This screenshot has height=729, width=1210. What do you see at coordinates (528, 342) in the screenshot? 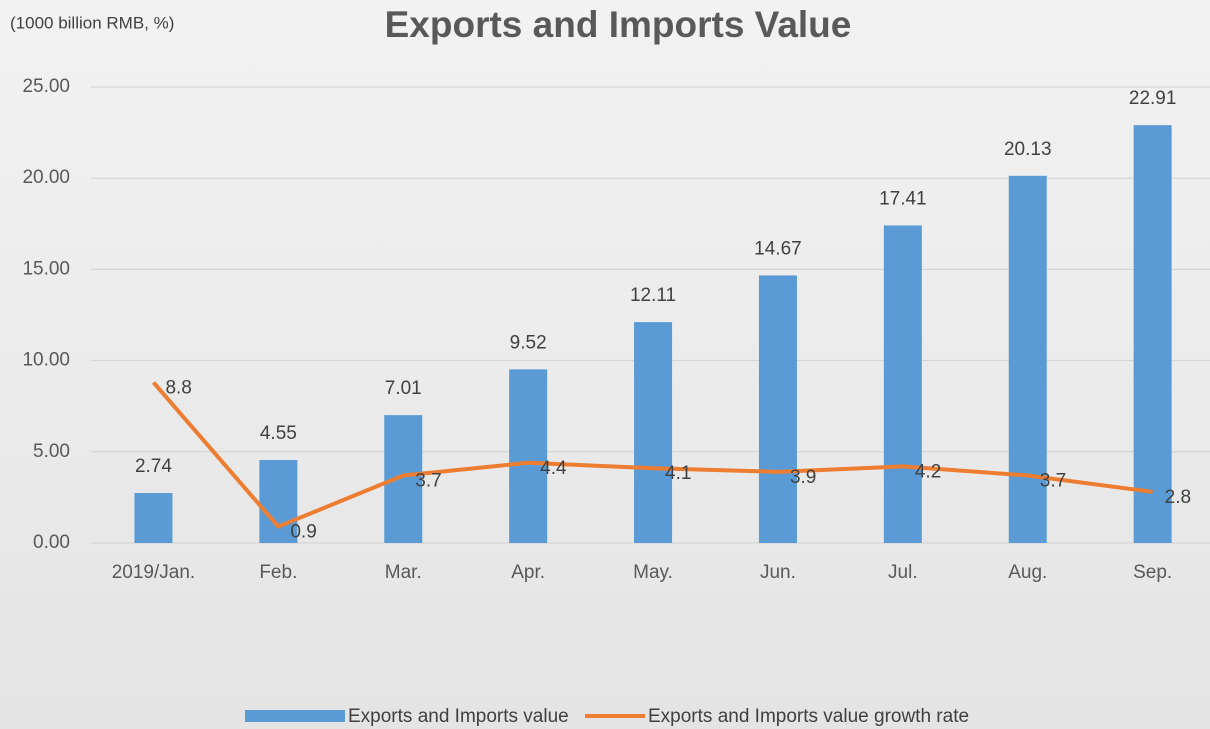
I see `bar-value-label: 9.52` at bounding box center [528, 342].